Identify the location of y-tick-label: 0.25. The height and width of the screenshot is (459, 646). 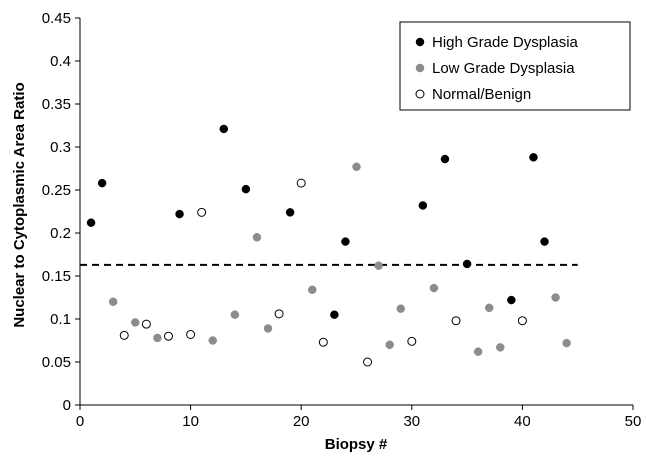
(56, 190).